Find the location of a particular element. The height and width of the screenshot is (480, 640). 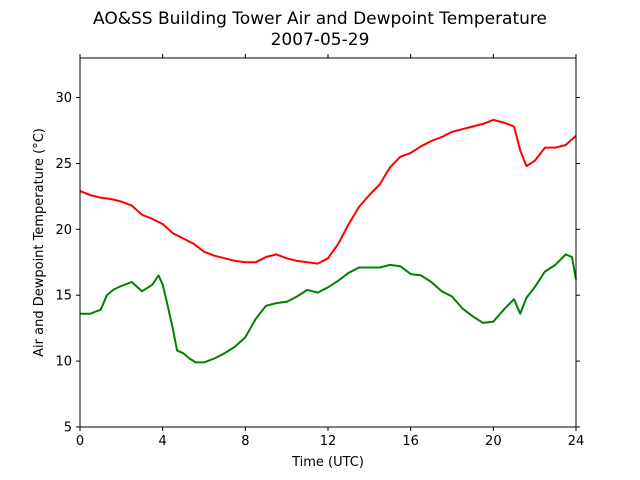

x-tick-label: 20 is located at coordinates (493, 441).